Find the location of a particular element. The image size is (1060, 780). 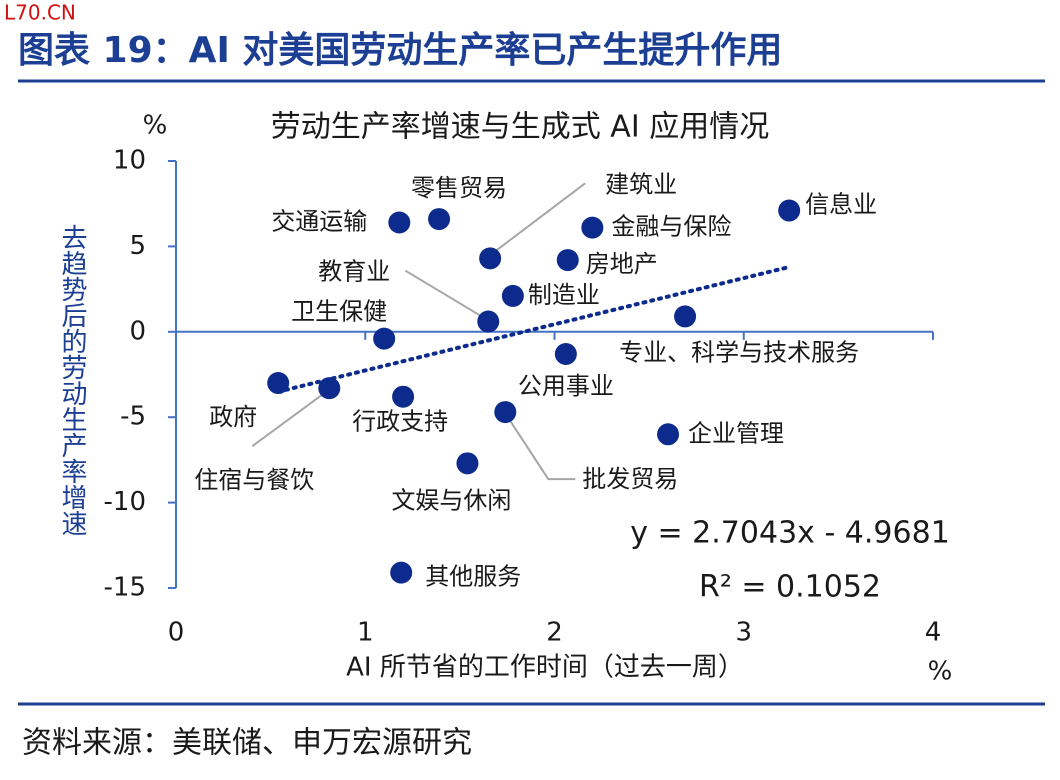

point-label: 企业管理 is located at coordinates (736, 433).